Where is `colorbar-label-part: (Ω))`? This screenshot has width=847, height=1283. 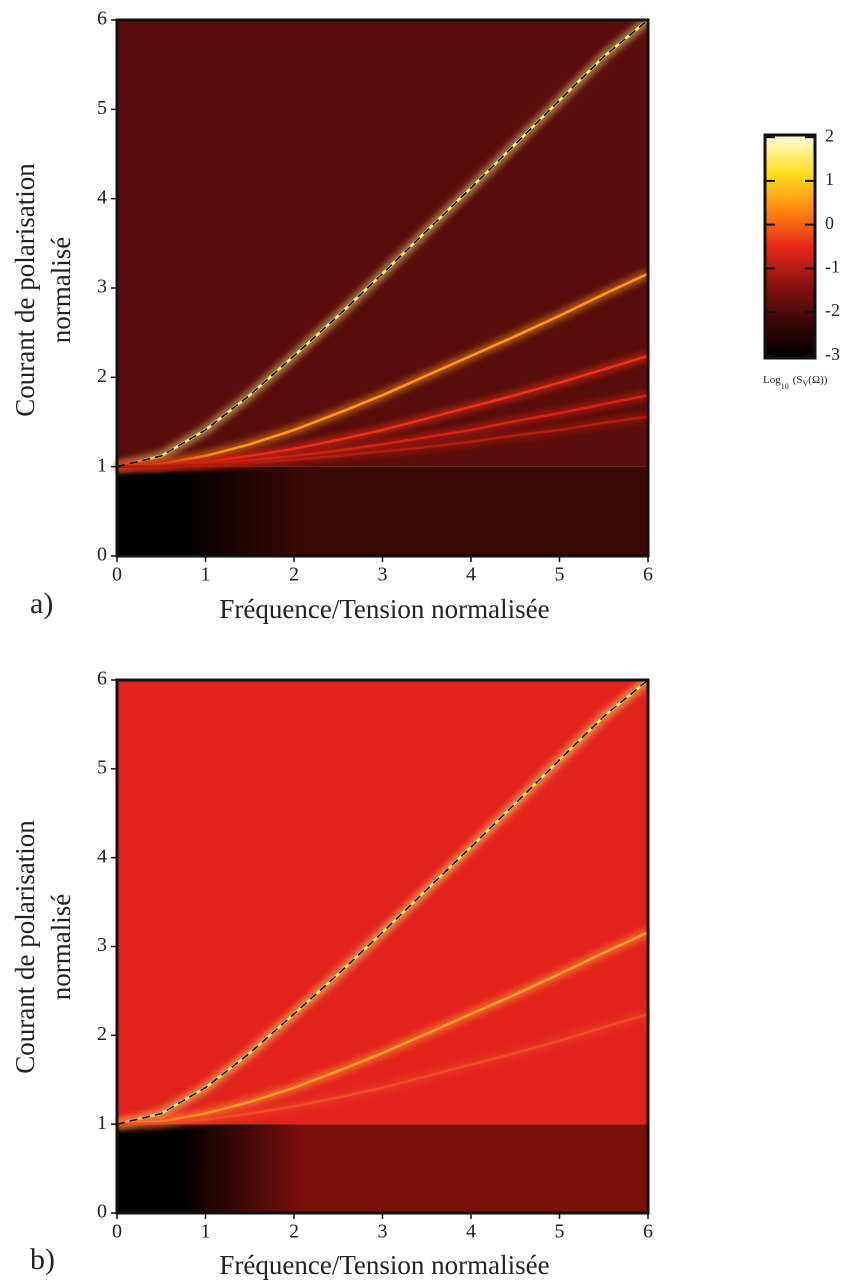 colorbar-label-part: (Ω)) is located at coordinates (818, 380).